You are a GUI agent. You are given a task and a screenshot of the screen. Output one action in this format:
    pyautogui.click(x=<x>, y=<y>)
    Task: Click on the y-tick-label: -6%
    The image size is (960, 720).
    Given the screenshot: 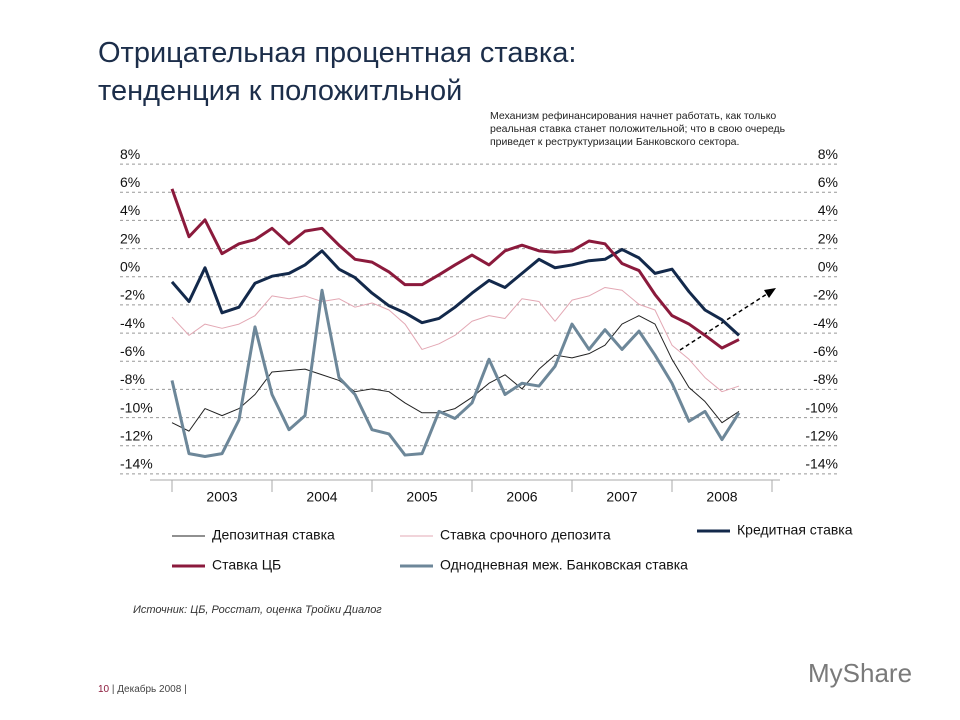 What is the action you would take?
    pyautogui.click(x=132, y=351)
    